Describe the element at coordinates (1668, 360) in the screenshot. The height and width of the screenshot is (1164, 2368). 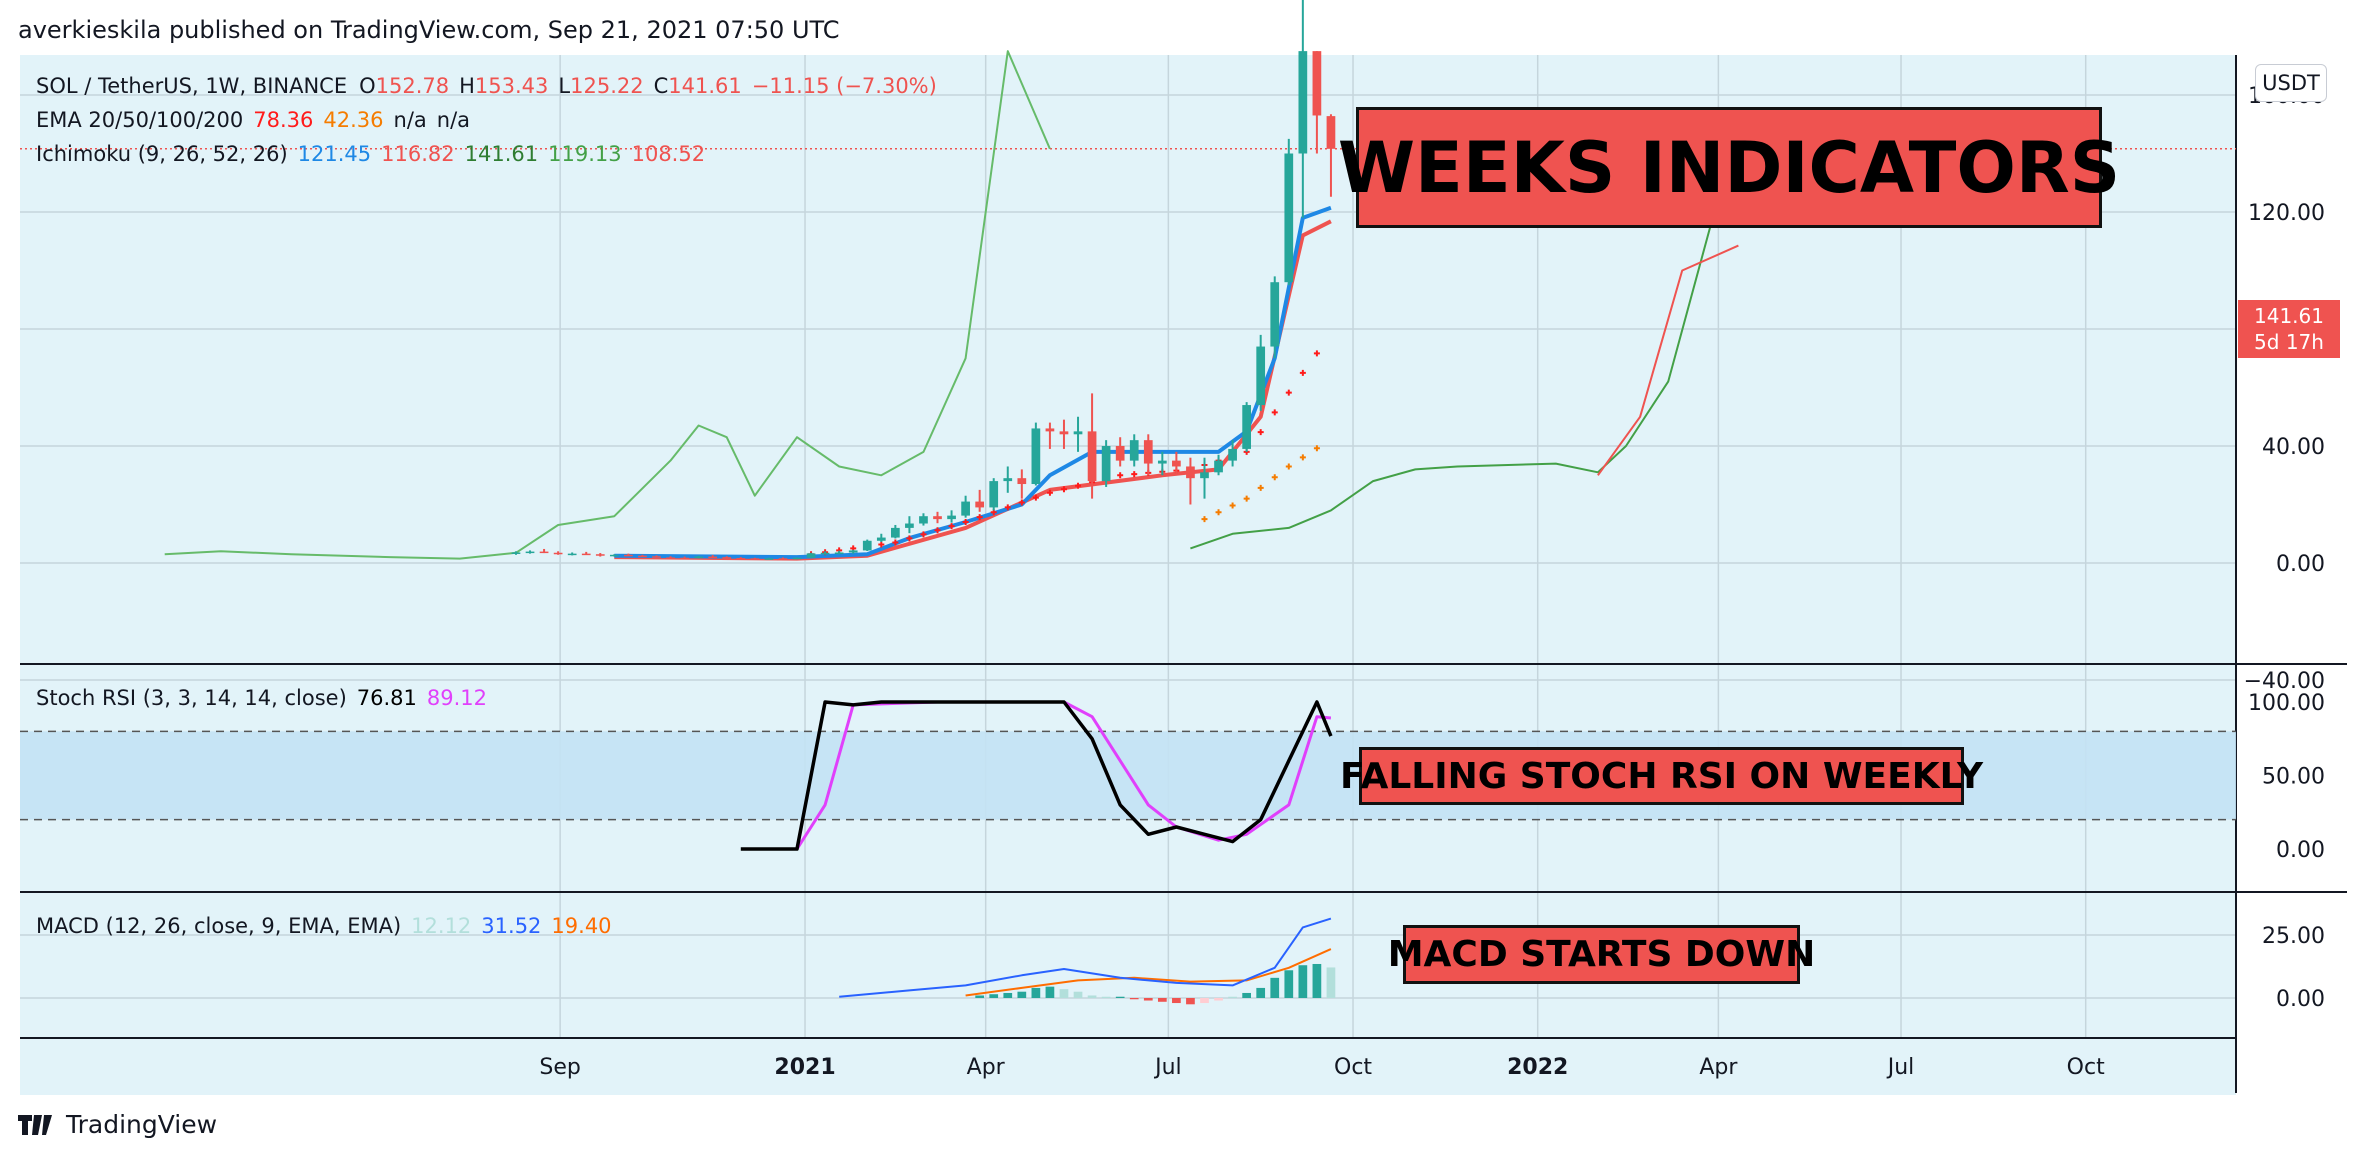
I see `ichimoku-lead2-line` at that location.